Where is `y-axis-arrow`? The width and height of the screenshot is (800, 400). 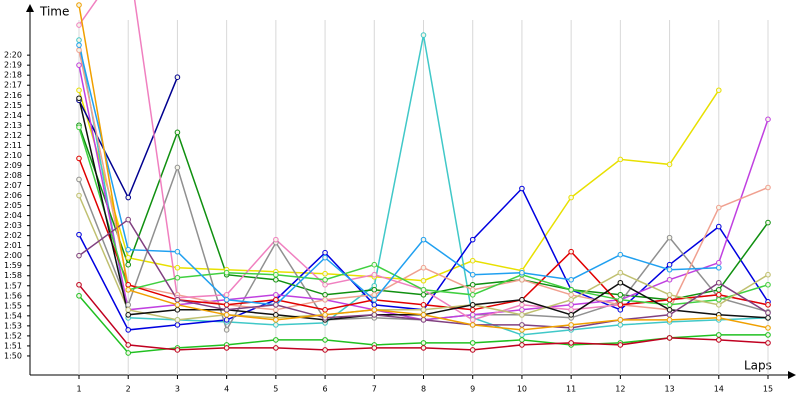
y-axis-arrow is located at coordinates (30, 8).